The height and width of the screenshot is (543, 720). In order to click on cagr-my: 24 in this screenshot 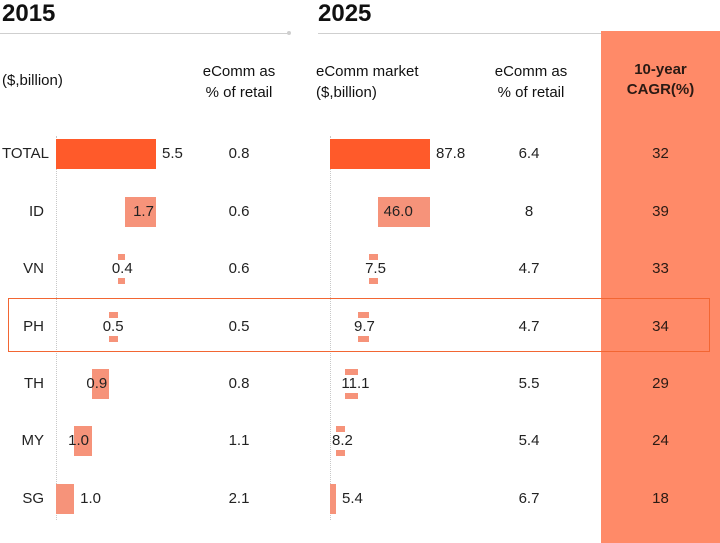, I will do `click(660, 440)`.